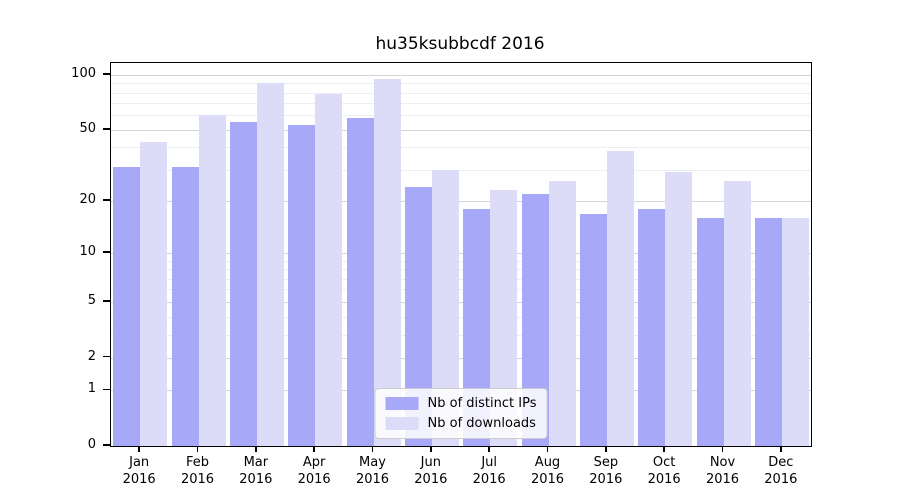 Image resolution: width=900 pixels, height=500 pixels. I want to click on x-tick-month: Aug, so click(547, 462).